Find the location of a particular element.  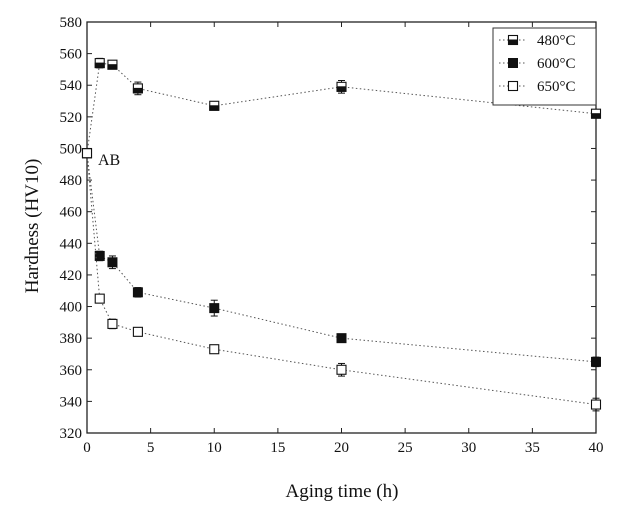

x-tick-label: 15 is located at coordinates (277, 448).